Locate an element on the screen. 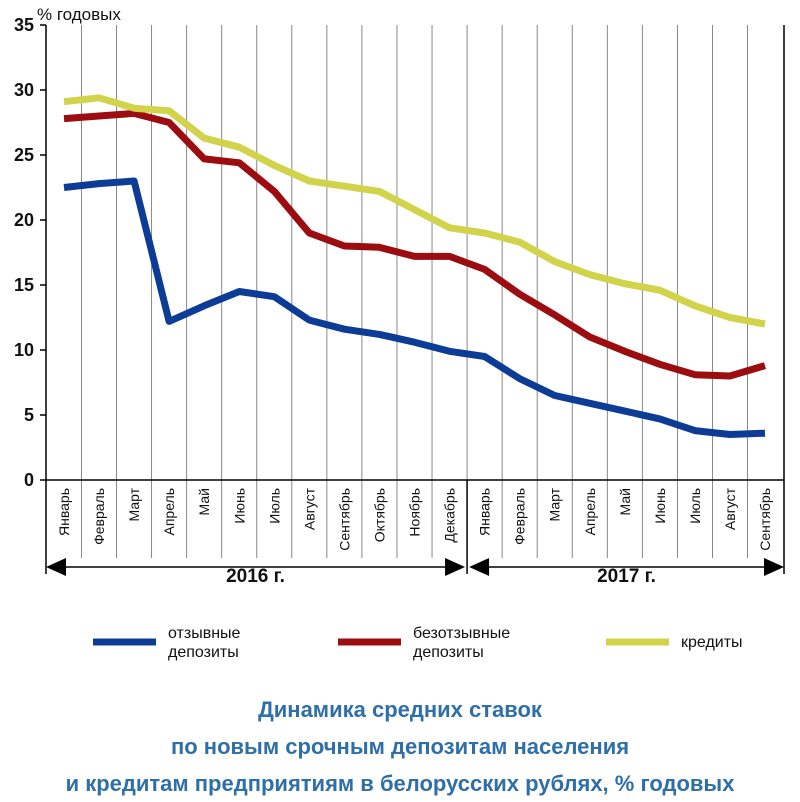 The width and height of the screenshot is (800, 802). year-label: 2017 г. is located at coordinates (626, 576).